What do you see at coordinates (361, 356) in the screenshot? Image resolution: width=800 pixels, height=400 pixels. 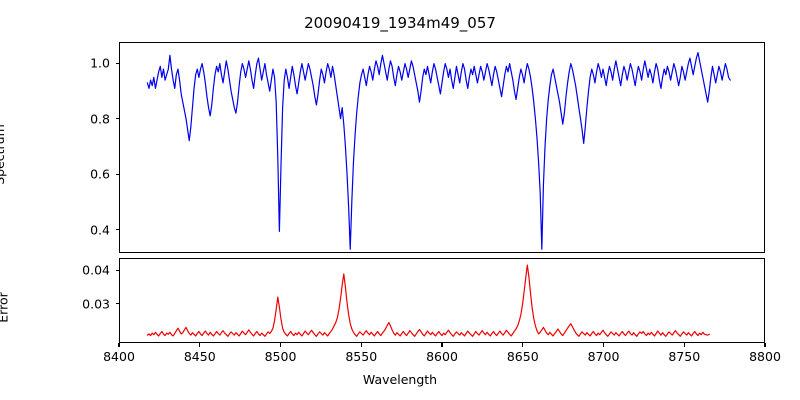 I see `xticklabel-8550: 8550` at bounding box center [361, 356].